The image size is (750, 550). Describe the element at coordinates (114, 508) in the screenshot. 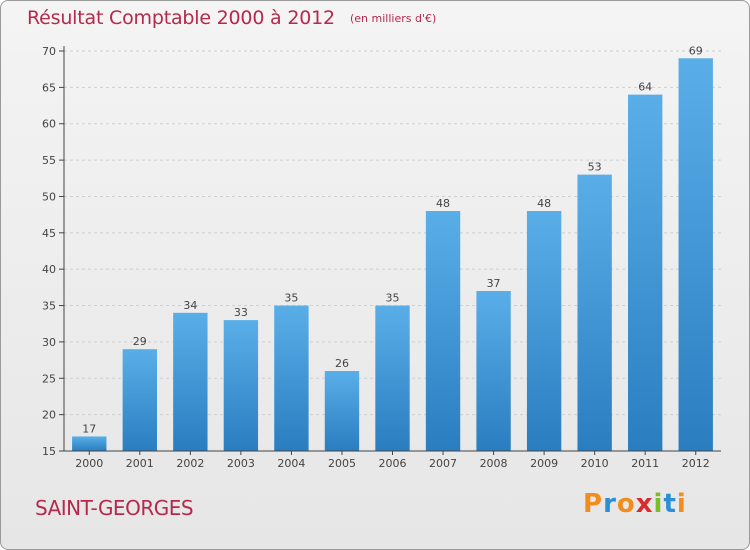

I see `place-name: SAINT-GEORGES` at that location.